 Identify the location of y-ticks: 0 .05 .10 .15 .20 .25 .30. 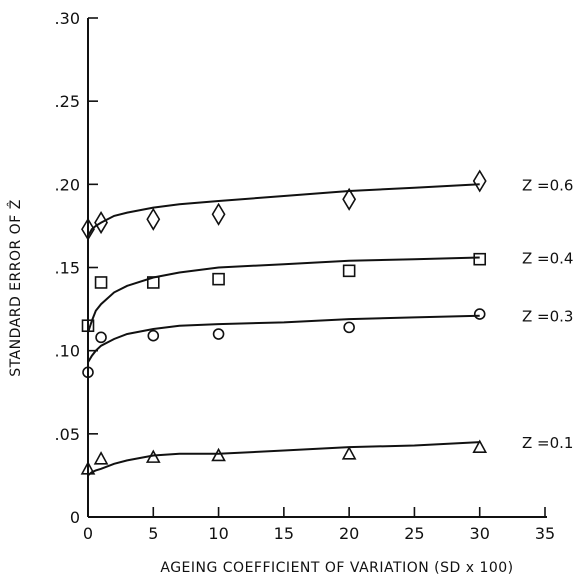
(76, 268).